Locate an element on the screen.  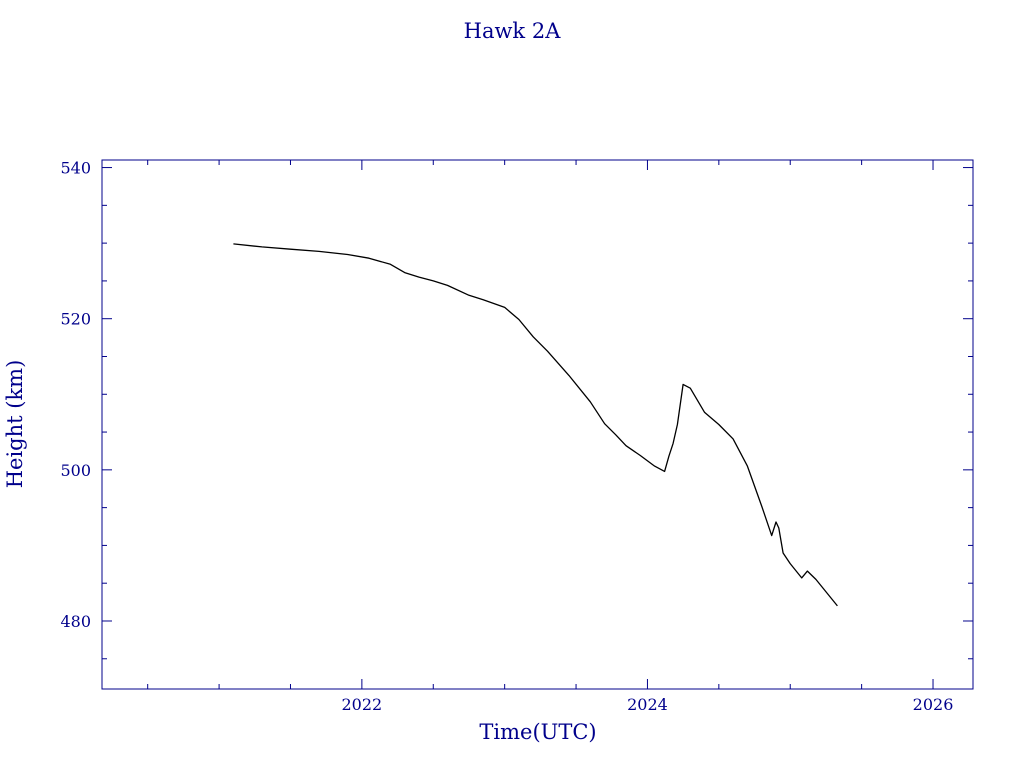
y-axis-label: Height (km) is located at coordinates (15, 424).